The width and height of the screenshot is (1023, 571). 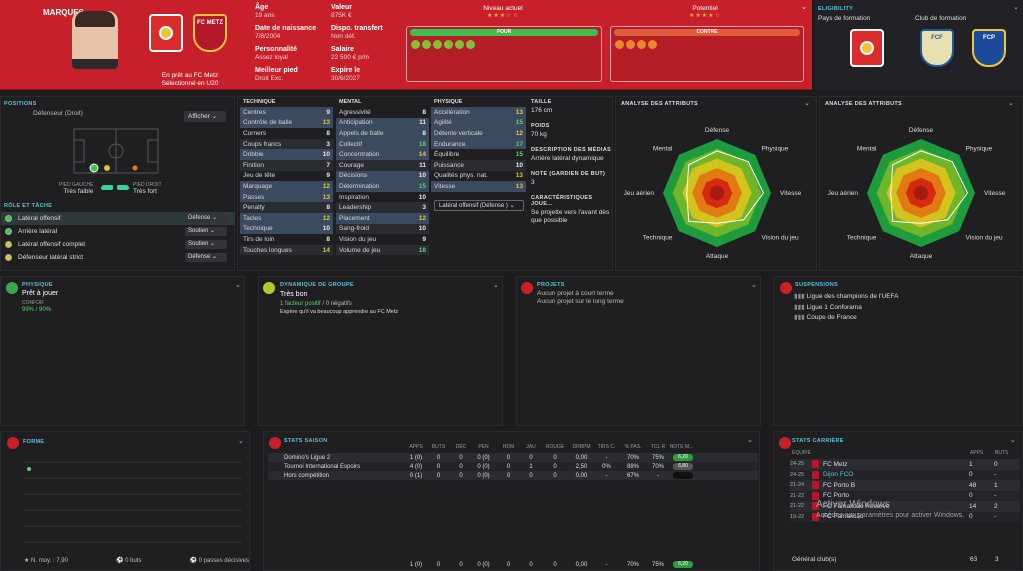 I want to click on attribute-row: Corners 8, so click(x=286, y=133).